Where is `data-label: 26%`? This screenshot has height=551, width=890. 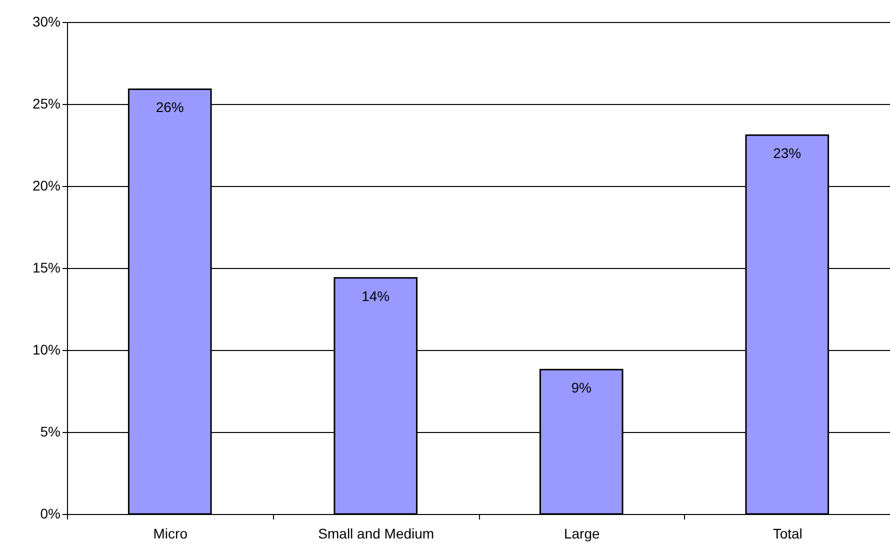 data-label: 26% is located at coordinates (170, 107).